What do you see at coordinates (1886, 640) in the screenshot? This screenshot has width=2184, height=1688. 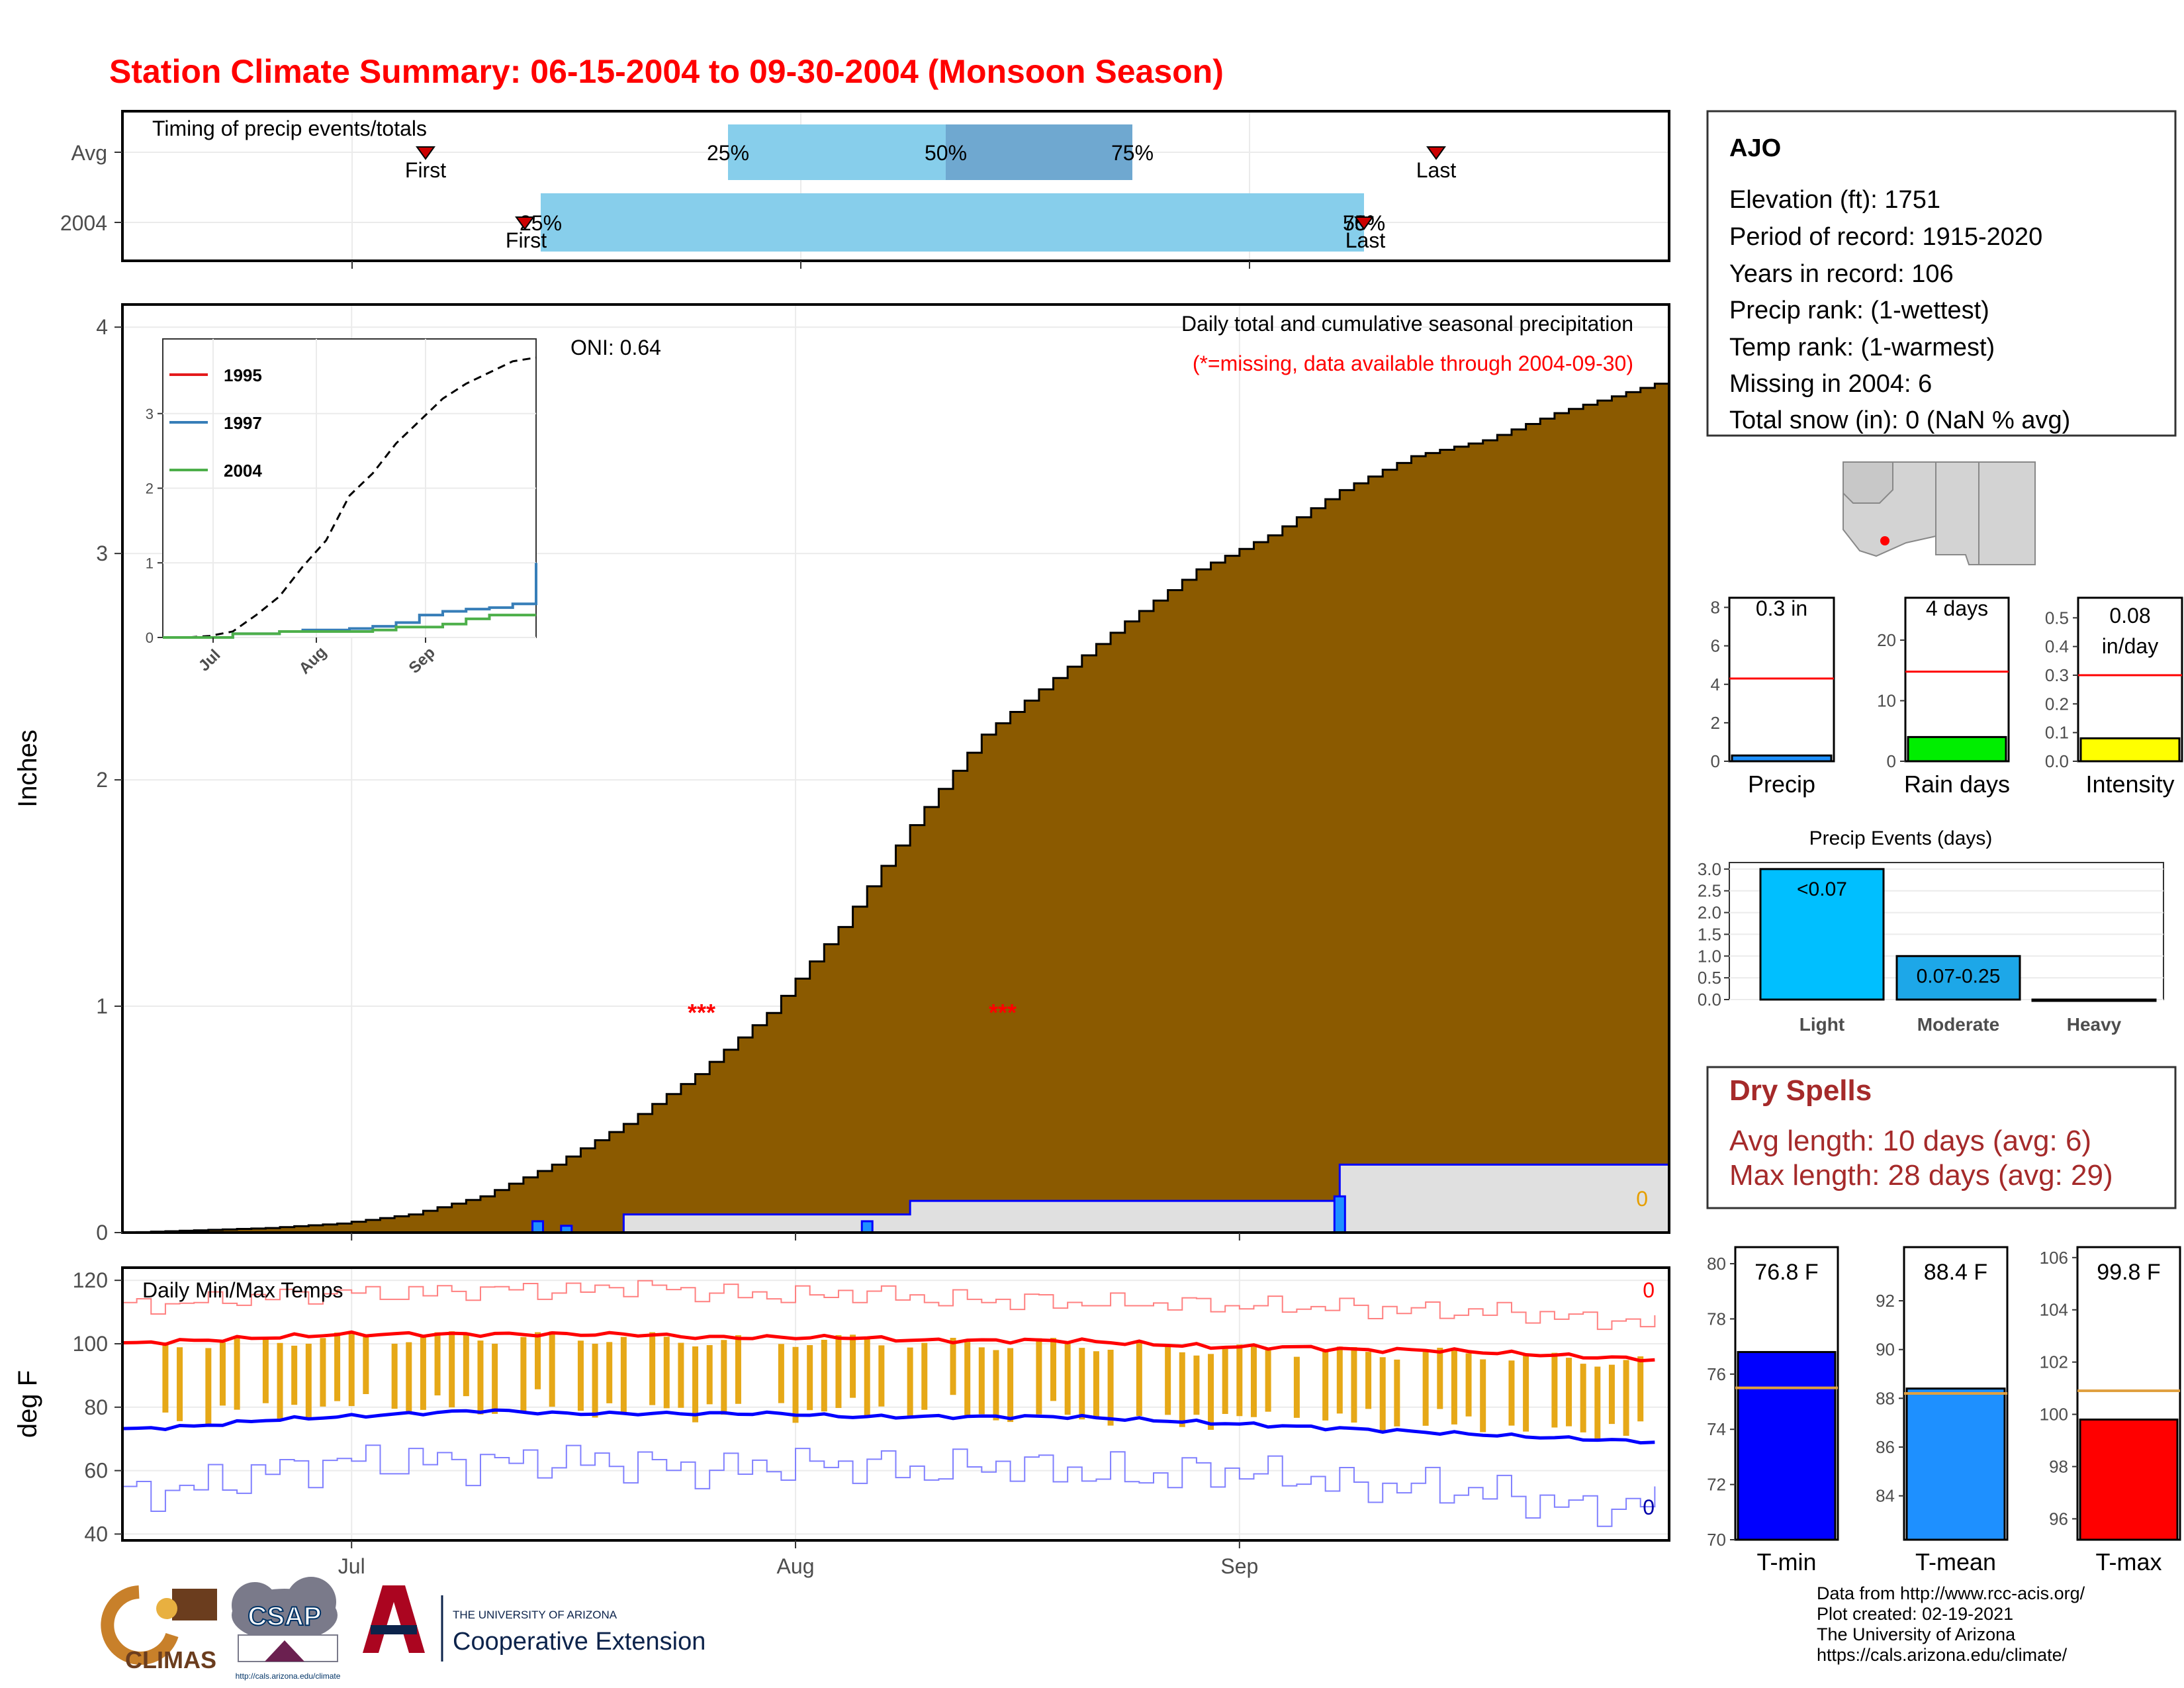 I see `summary-ytick-1-2: 20` at bounding box center [1886, 640].